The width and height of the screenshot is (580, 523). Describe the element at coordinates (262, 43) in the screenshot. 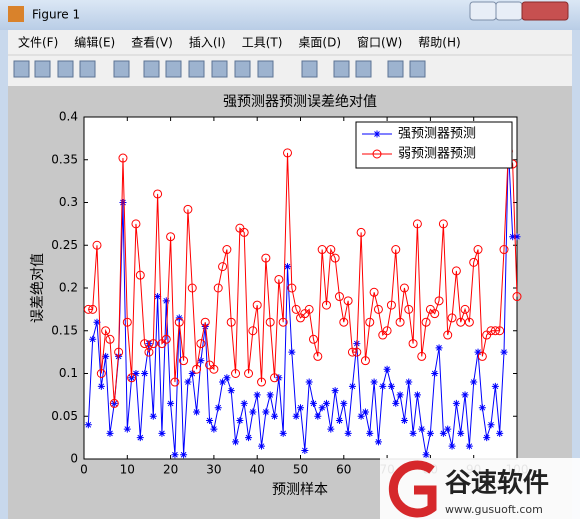

I see `menu-item: 工具(T)` at that location.